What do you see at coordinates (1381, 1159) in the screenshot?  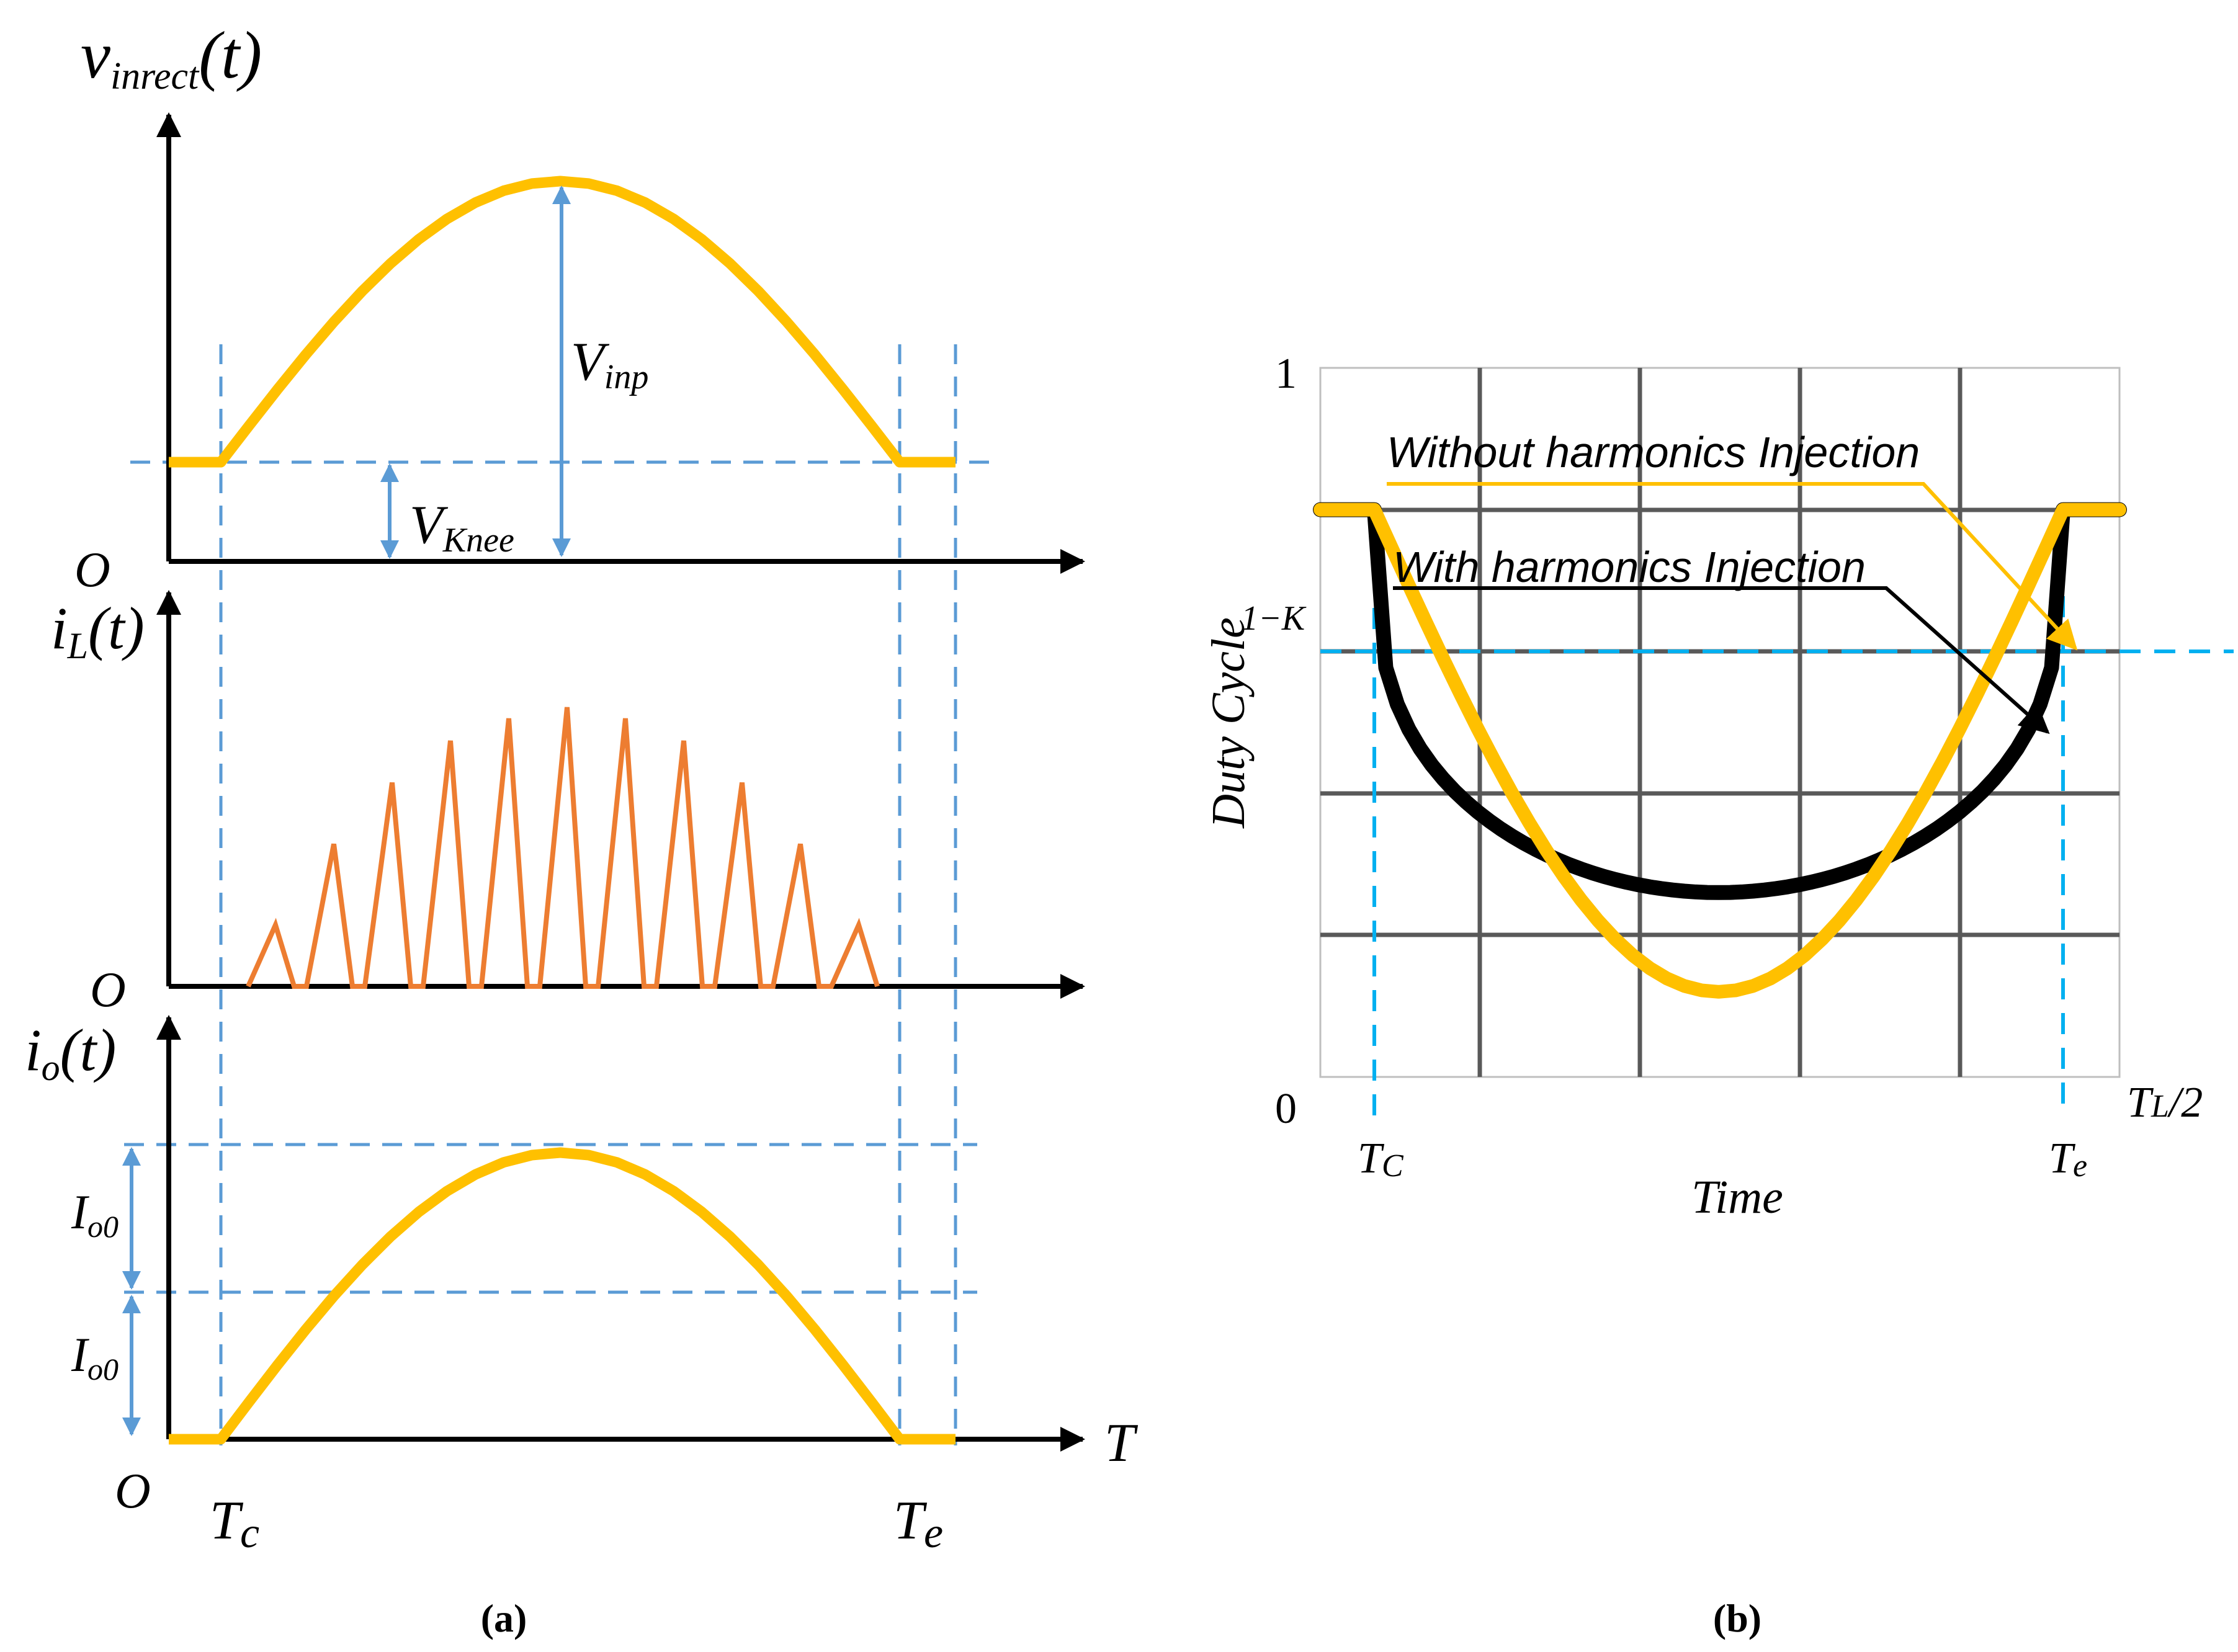 I see `tc-b-label: TC` at bounding box center [1381, 1159].